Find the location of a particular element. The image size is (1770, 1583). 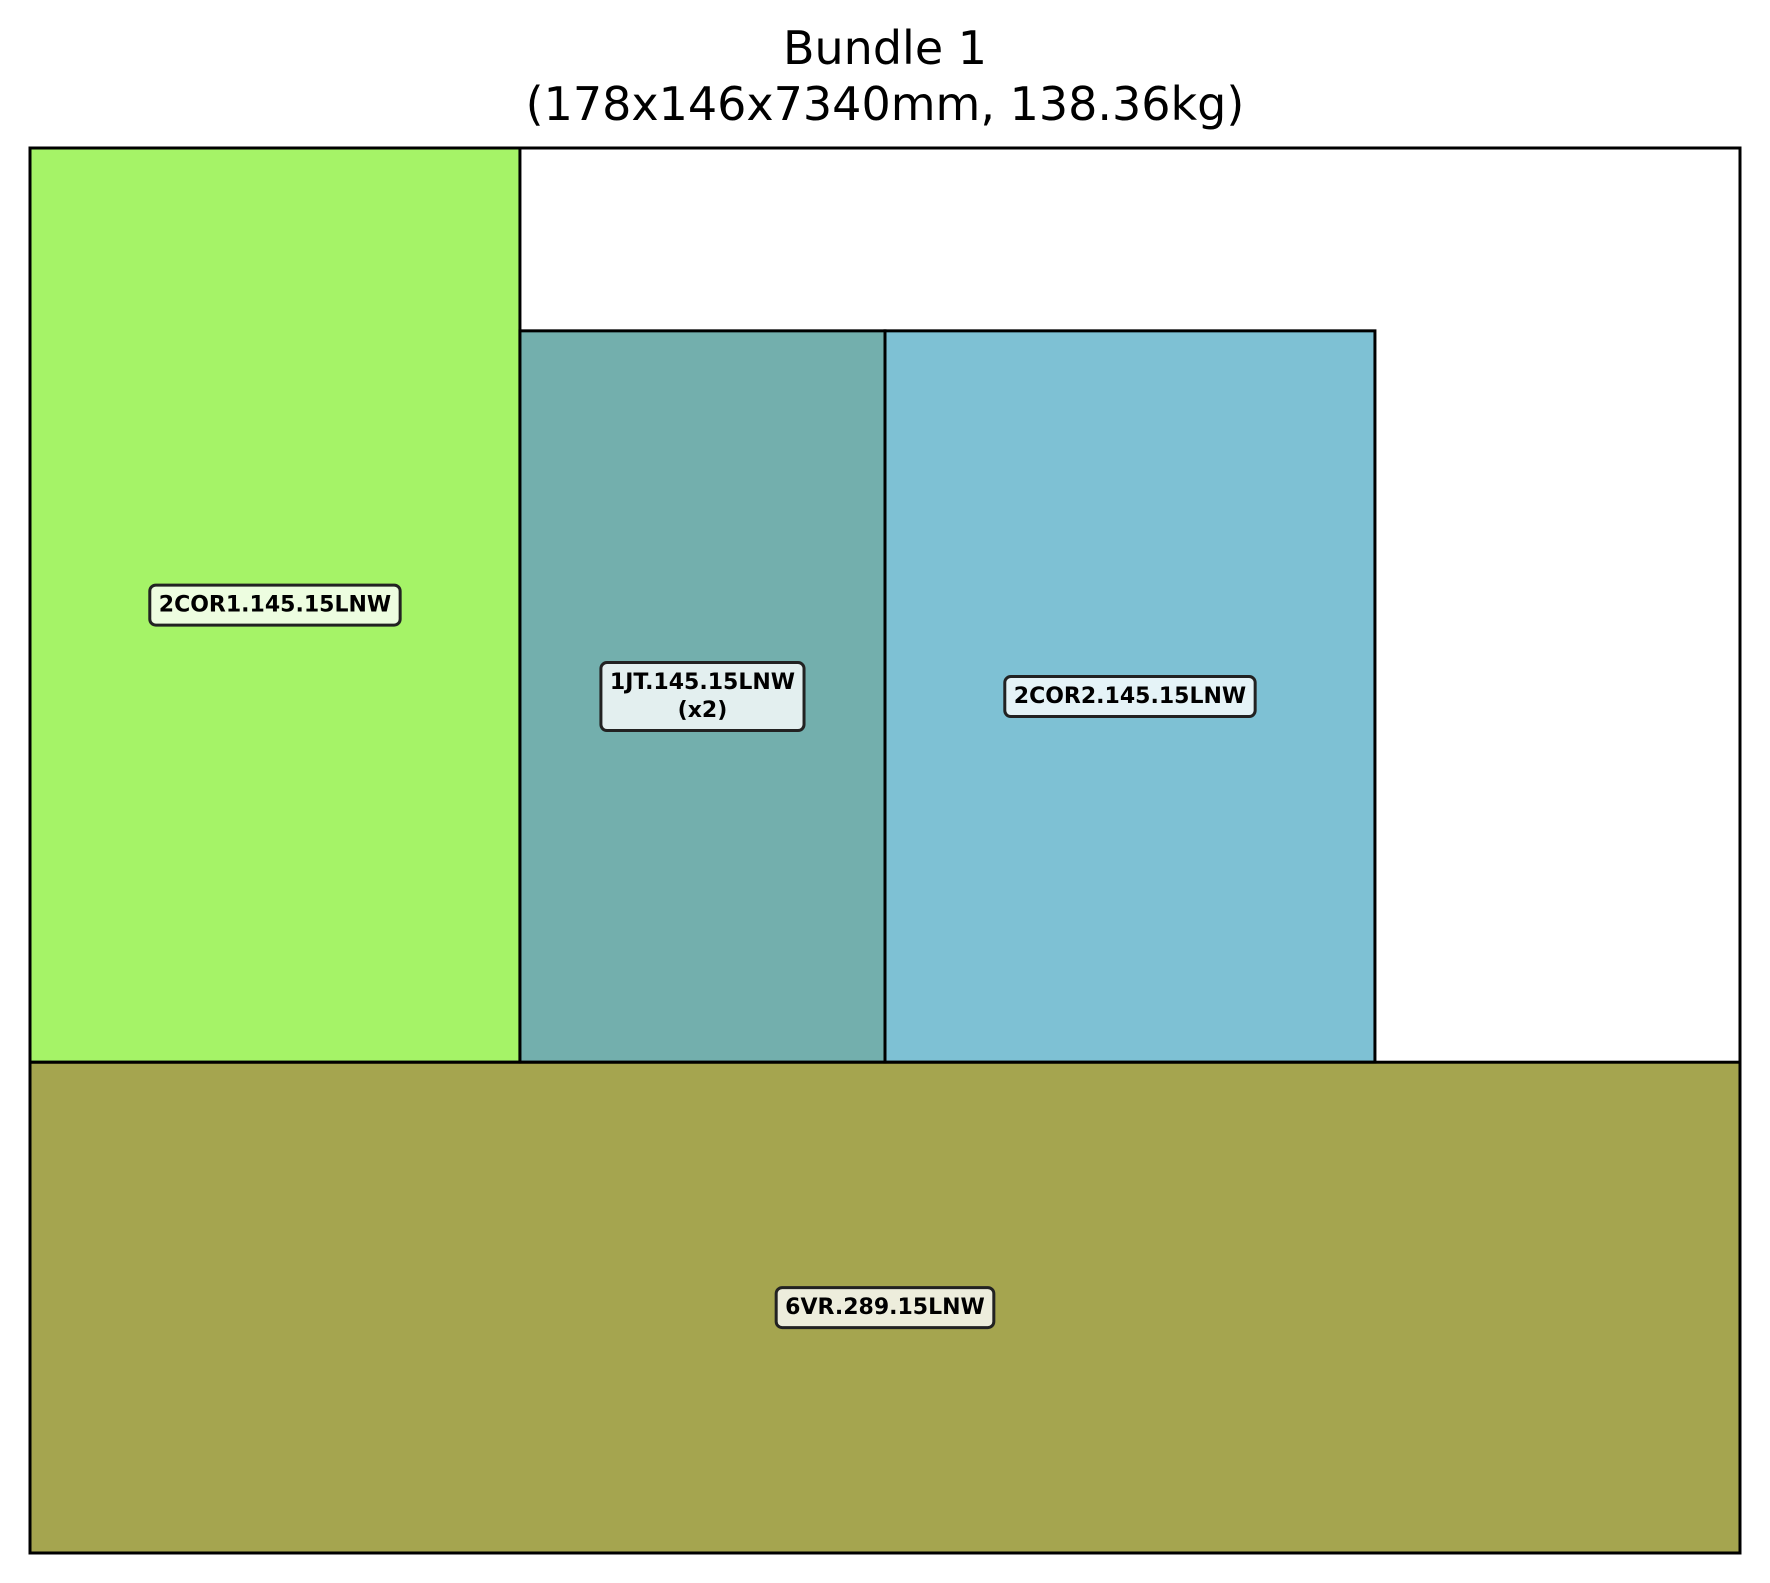

piece-2COR2.145.15LNW: 2COR2.145.15LNW is located at coordinates (1130, 696).